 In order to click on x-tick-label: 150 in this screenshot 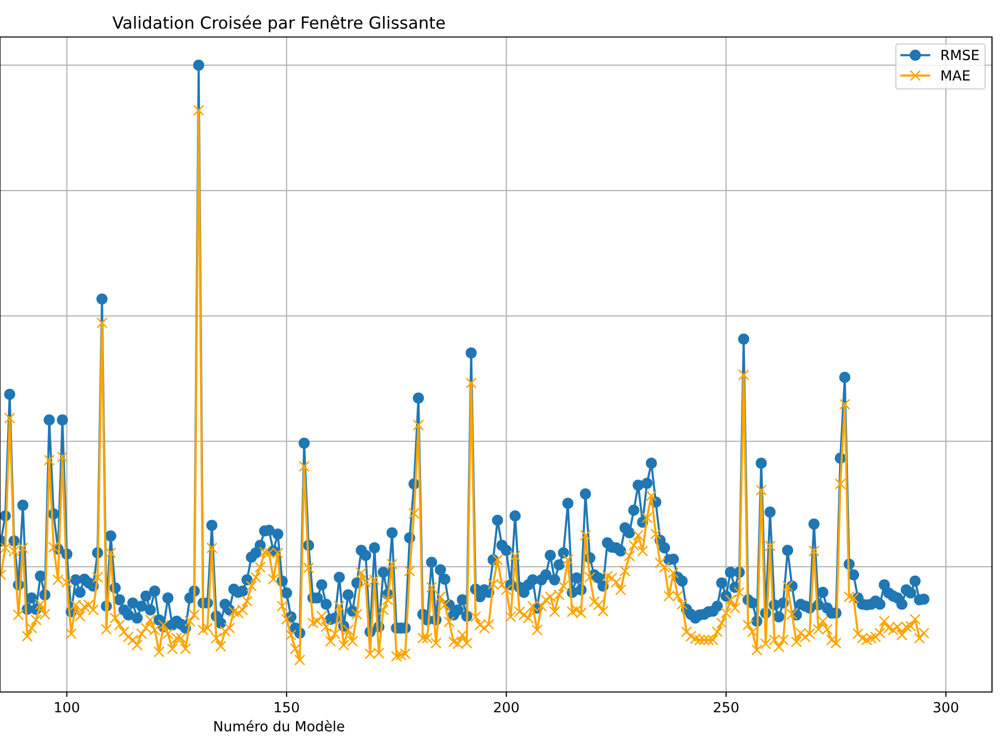, I will do `click(286, 707)`.